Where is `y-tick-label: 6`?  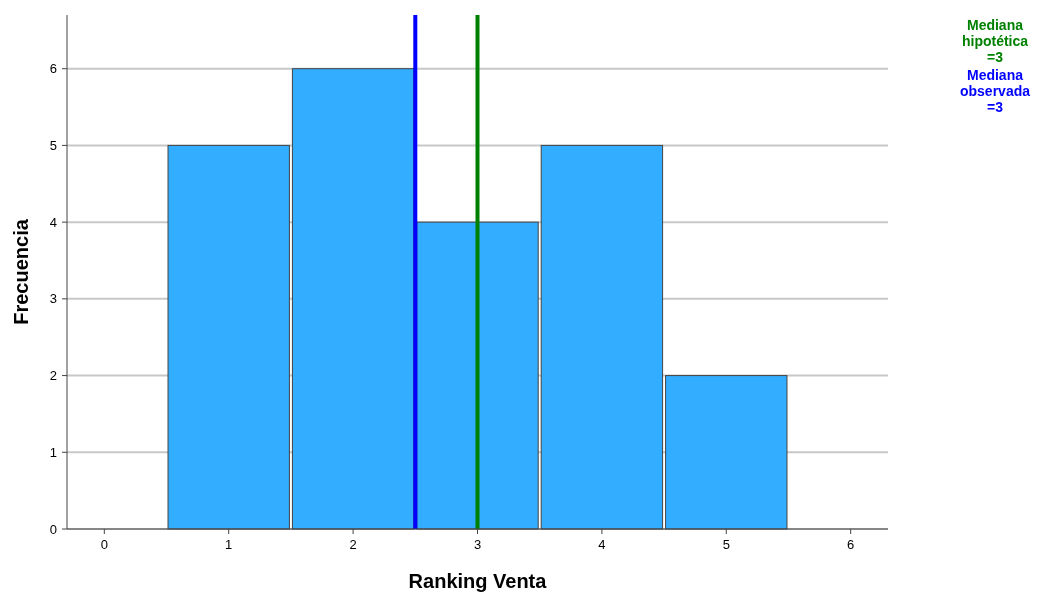
y-tick-label: 6 is located at coordinates (53, 69).